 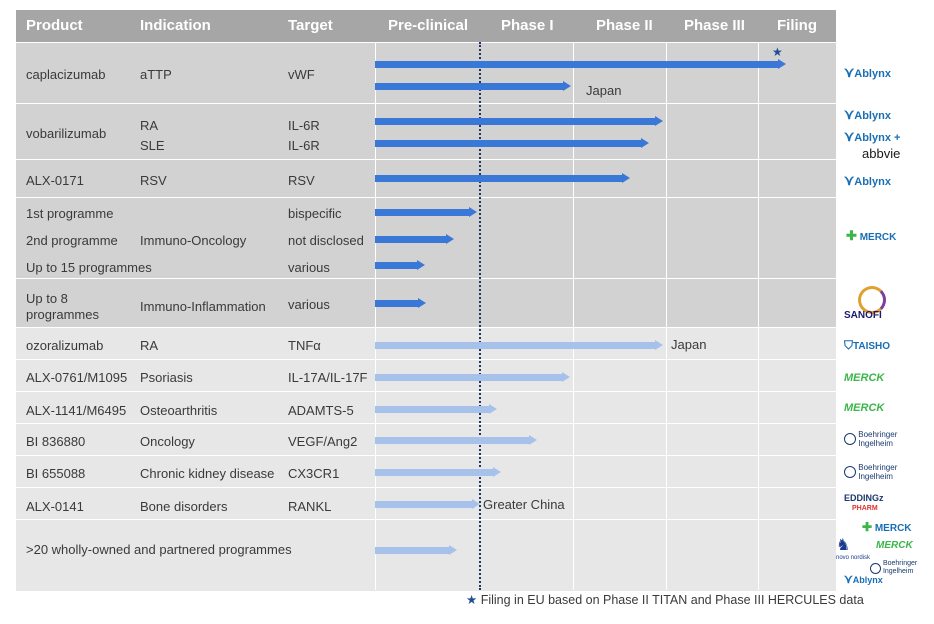 I want to click on note-japan: Japan, so click(x=604, y=90).